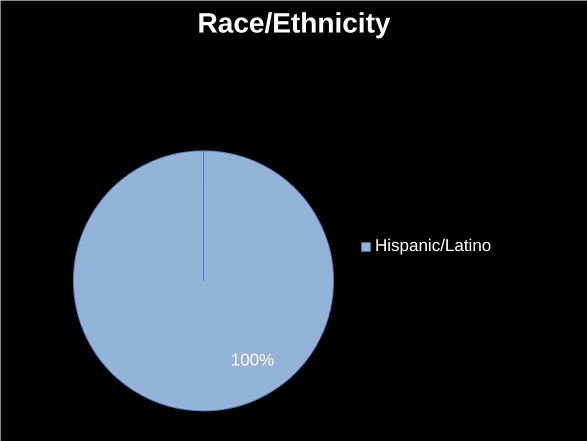 This screenshot has width=587, height=441. Describe the element at coordinates (294, 23) in the screenshot. I see `chart-title: Race/Ethnicity` at that location.